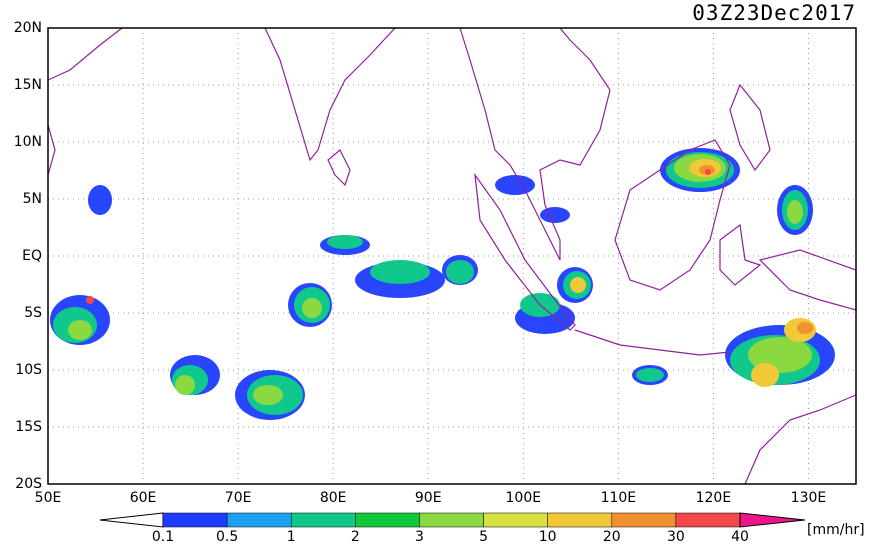 This screenshot has width=880, height=544. I want to click on lon-tick-label: 110E, so click(619, 498).